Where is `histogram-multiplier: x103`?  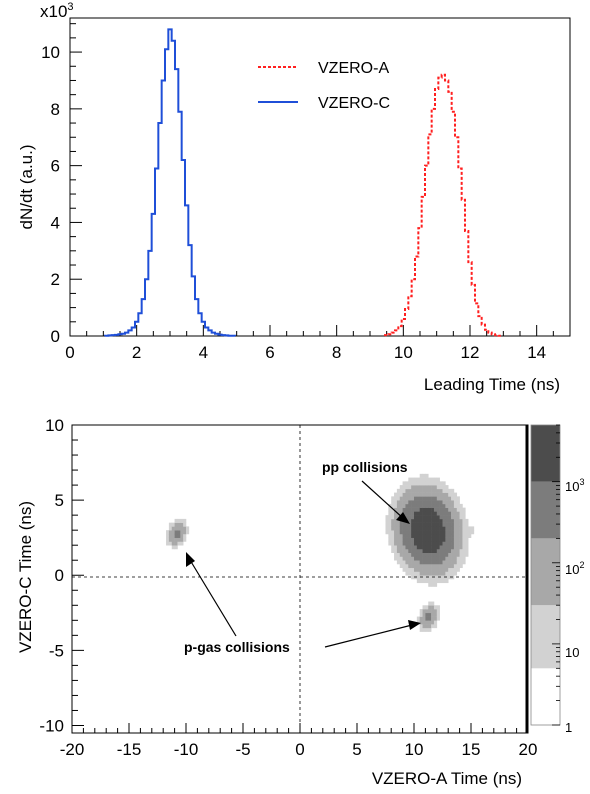 histogram-multiplier: x103 is located at coordinates (57, 11).